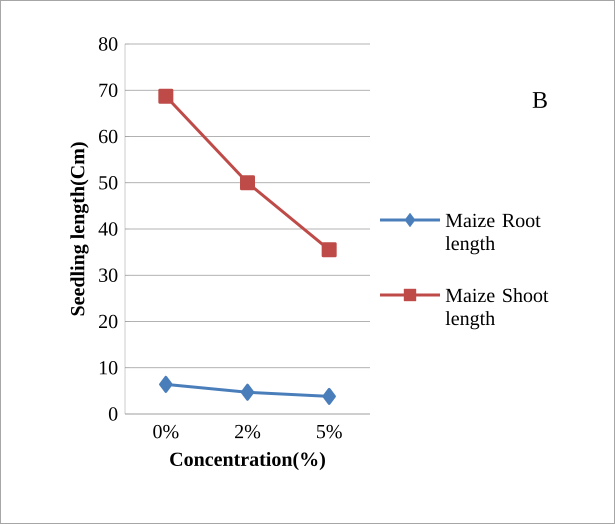  Describe the element at coordinates (108, 321) in the screenshot. I see `y-tick-label: 20` at that location.